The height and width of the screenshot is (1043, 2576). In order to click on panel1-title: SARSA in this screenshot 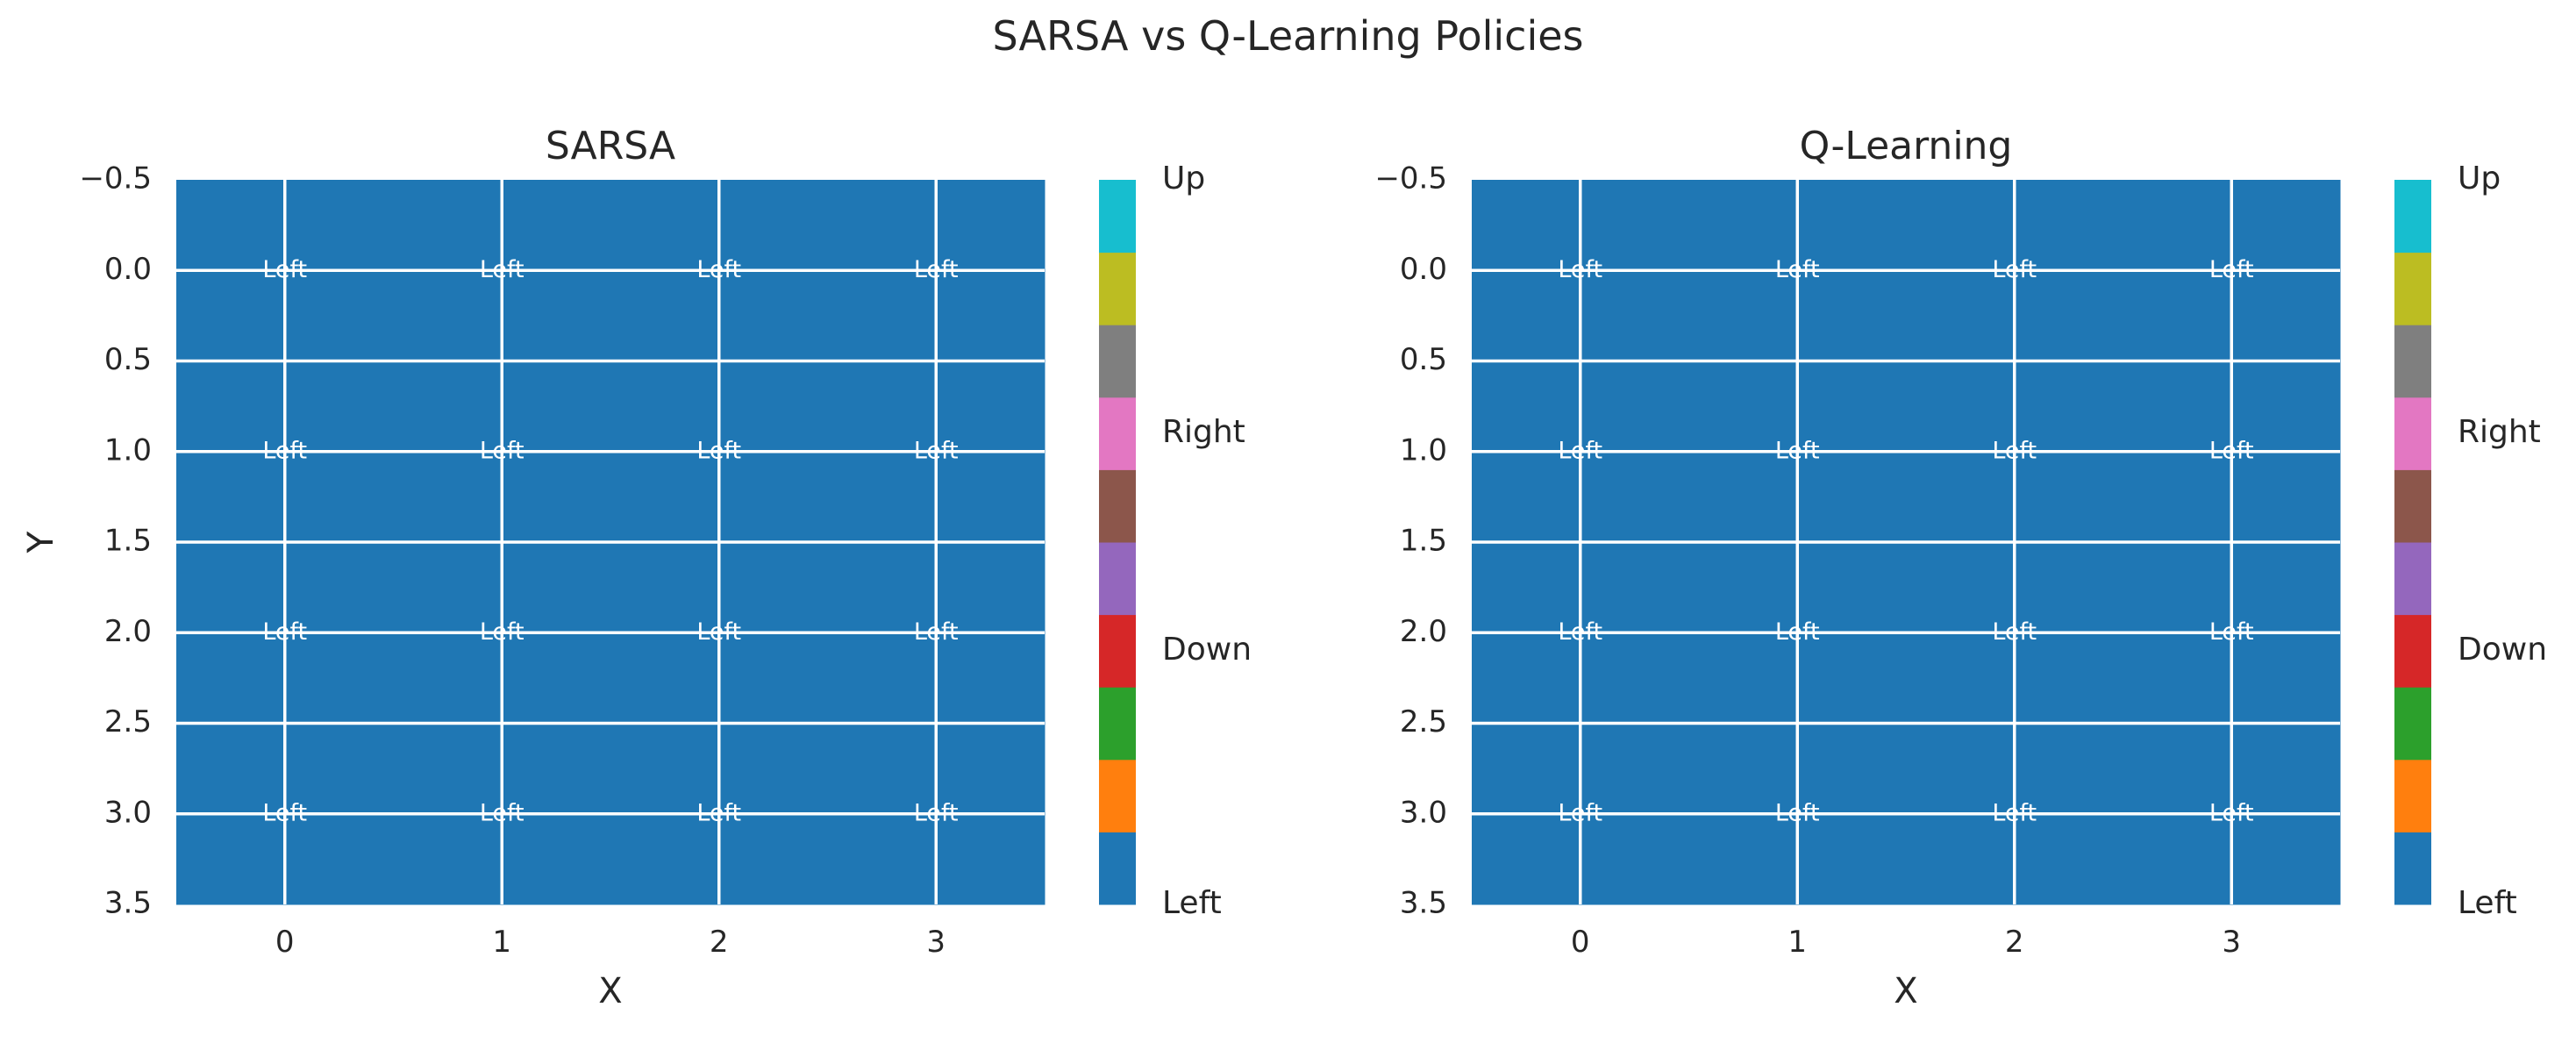, I will do `click(611, 146)`.